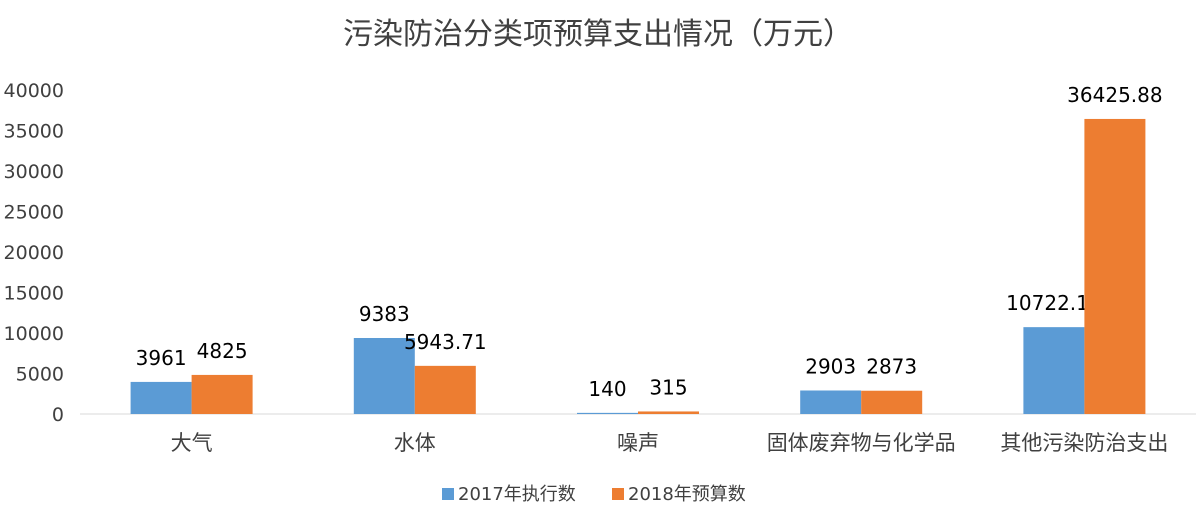 The height and width of the screenshot is (530, 1197). I want to click on data-label: 2903, so click(830, 366).